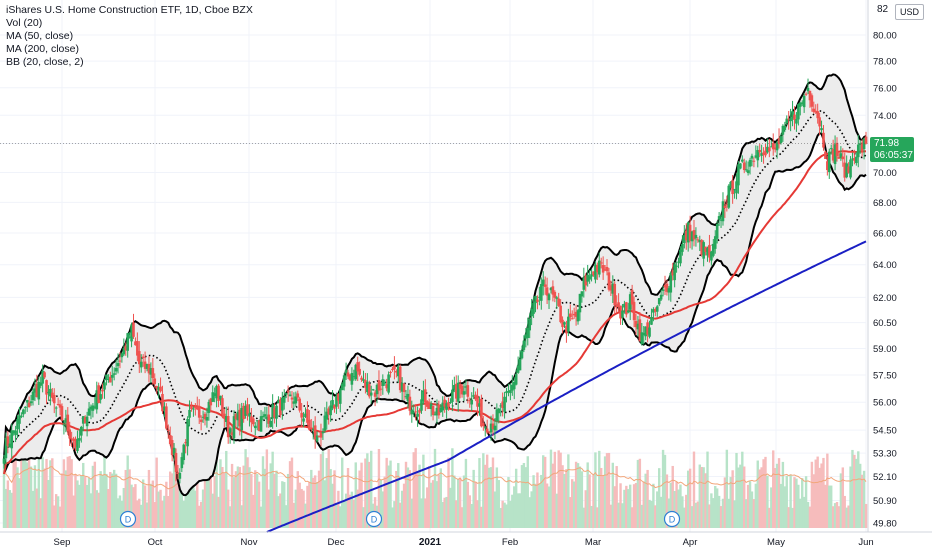 The width and height of the screenshot is (932, 550). What do you see at coordinates (42, 49) in the screenshot?
I see `legend-ma200: MA (200, close)` at bounding box center [42, 49].